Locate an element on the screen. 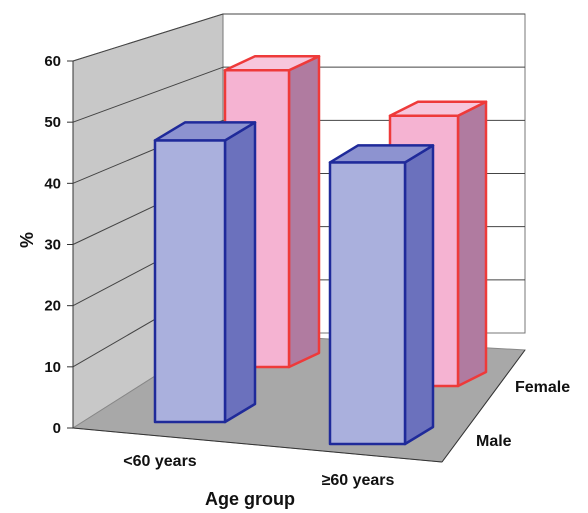 The height and width of the screenshot is (513, 588). x-tick-label-ge60: ≥60 years is located at coordinates (358, 480).